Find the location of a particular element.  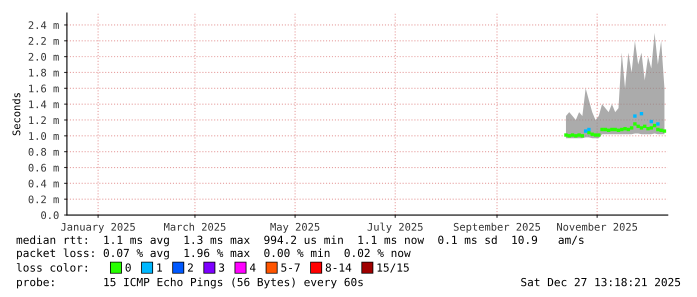

y-tick-label: 0.4 m is located at coordinates (43, 184).